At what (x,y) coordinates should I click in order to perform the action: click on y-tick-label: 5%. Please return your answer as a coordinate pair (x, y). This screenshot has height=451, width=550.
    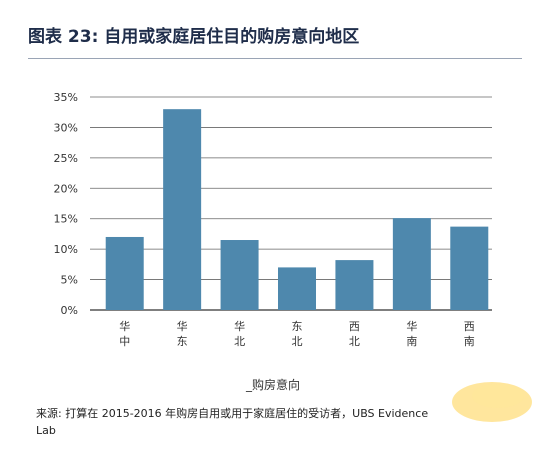
    Looking at the image, I should click on (69, 280).